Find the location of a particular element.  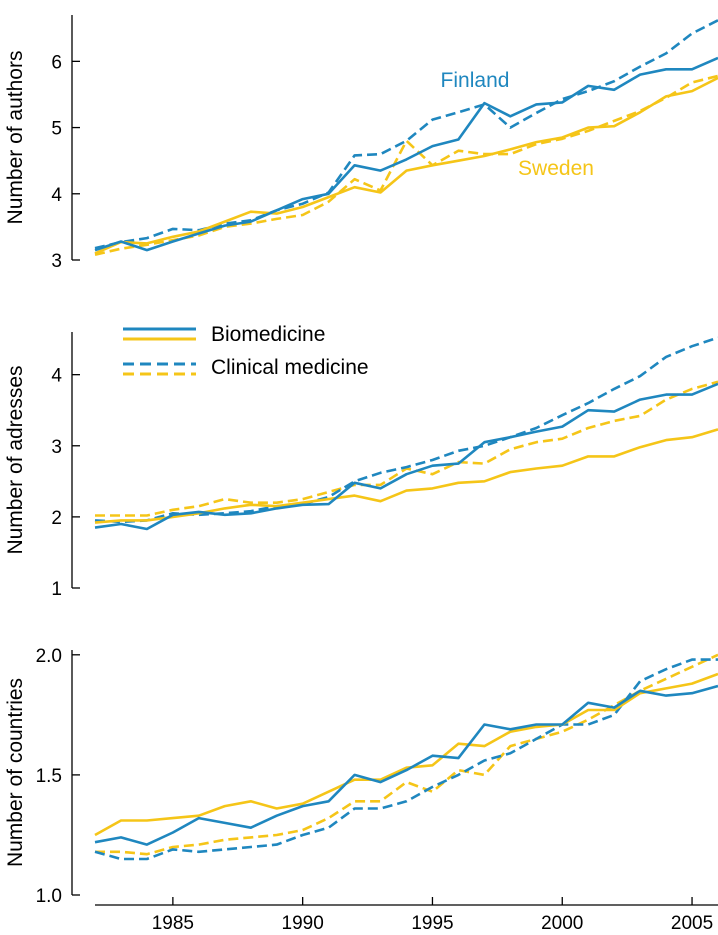

y-tick-label: 2 is located at coordinates (56, 518).